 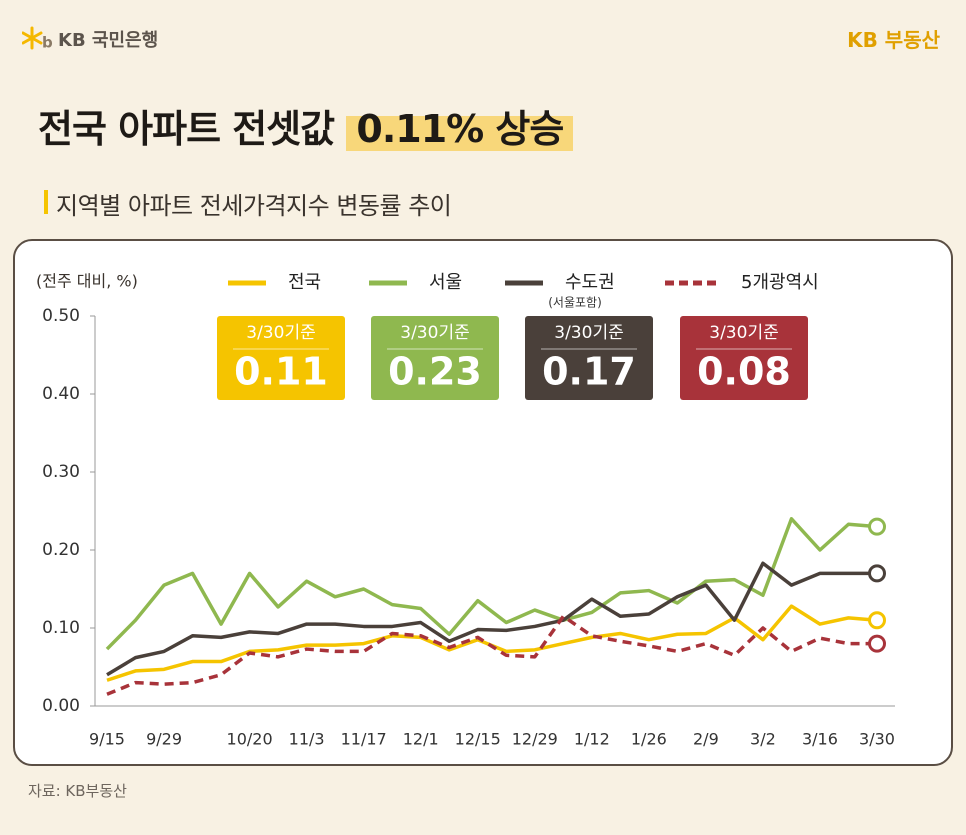 I want to click on x-tick-label: 12/29, so click(x=535, y=739).